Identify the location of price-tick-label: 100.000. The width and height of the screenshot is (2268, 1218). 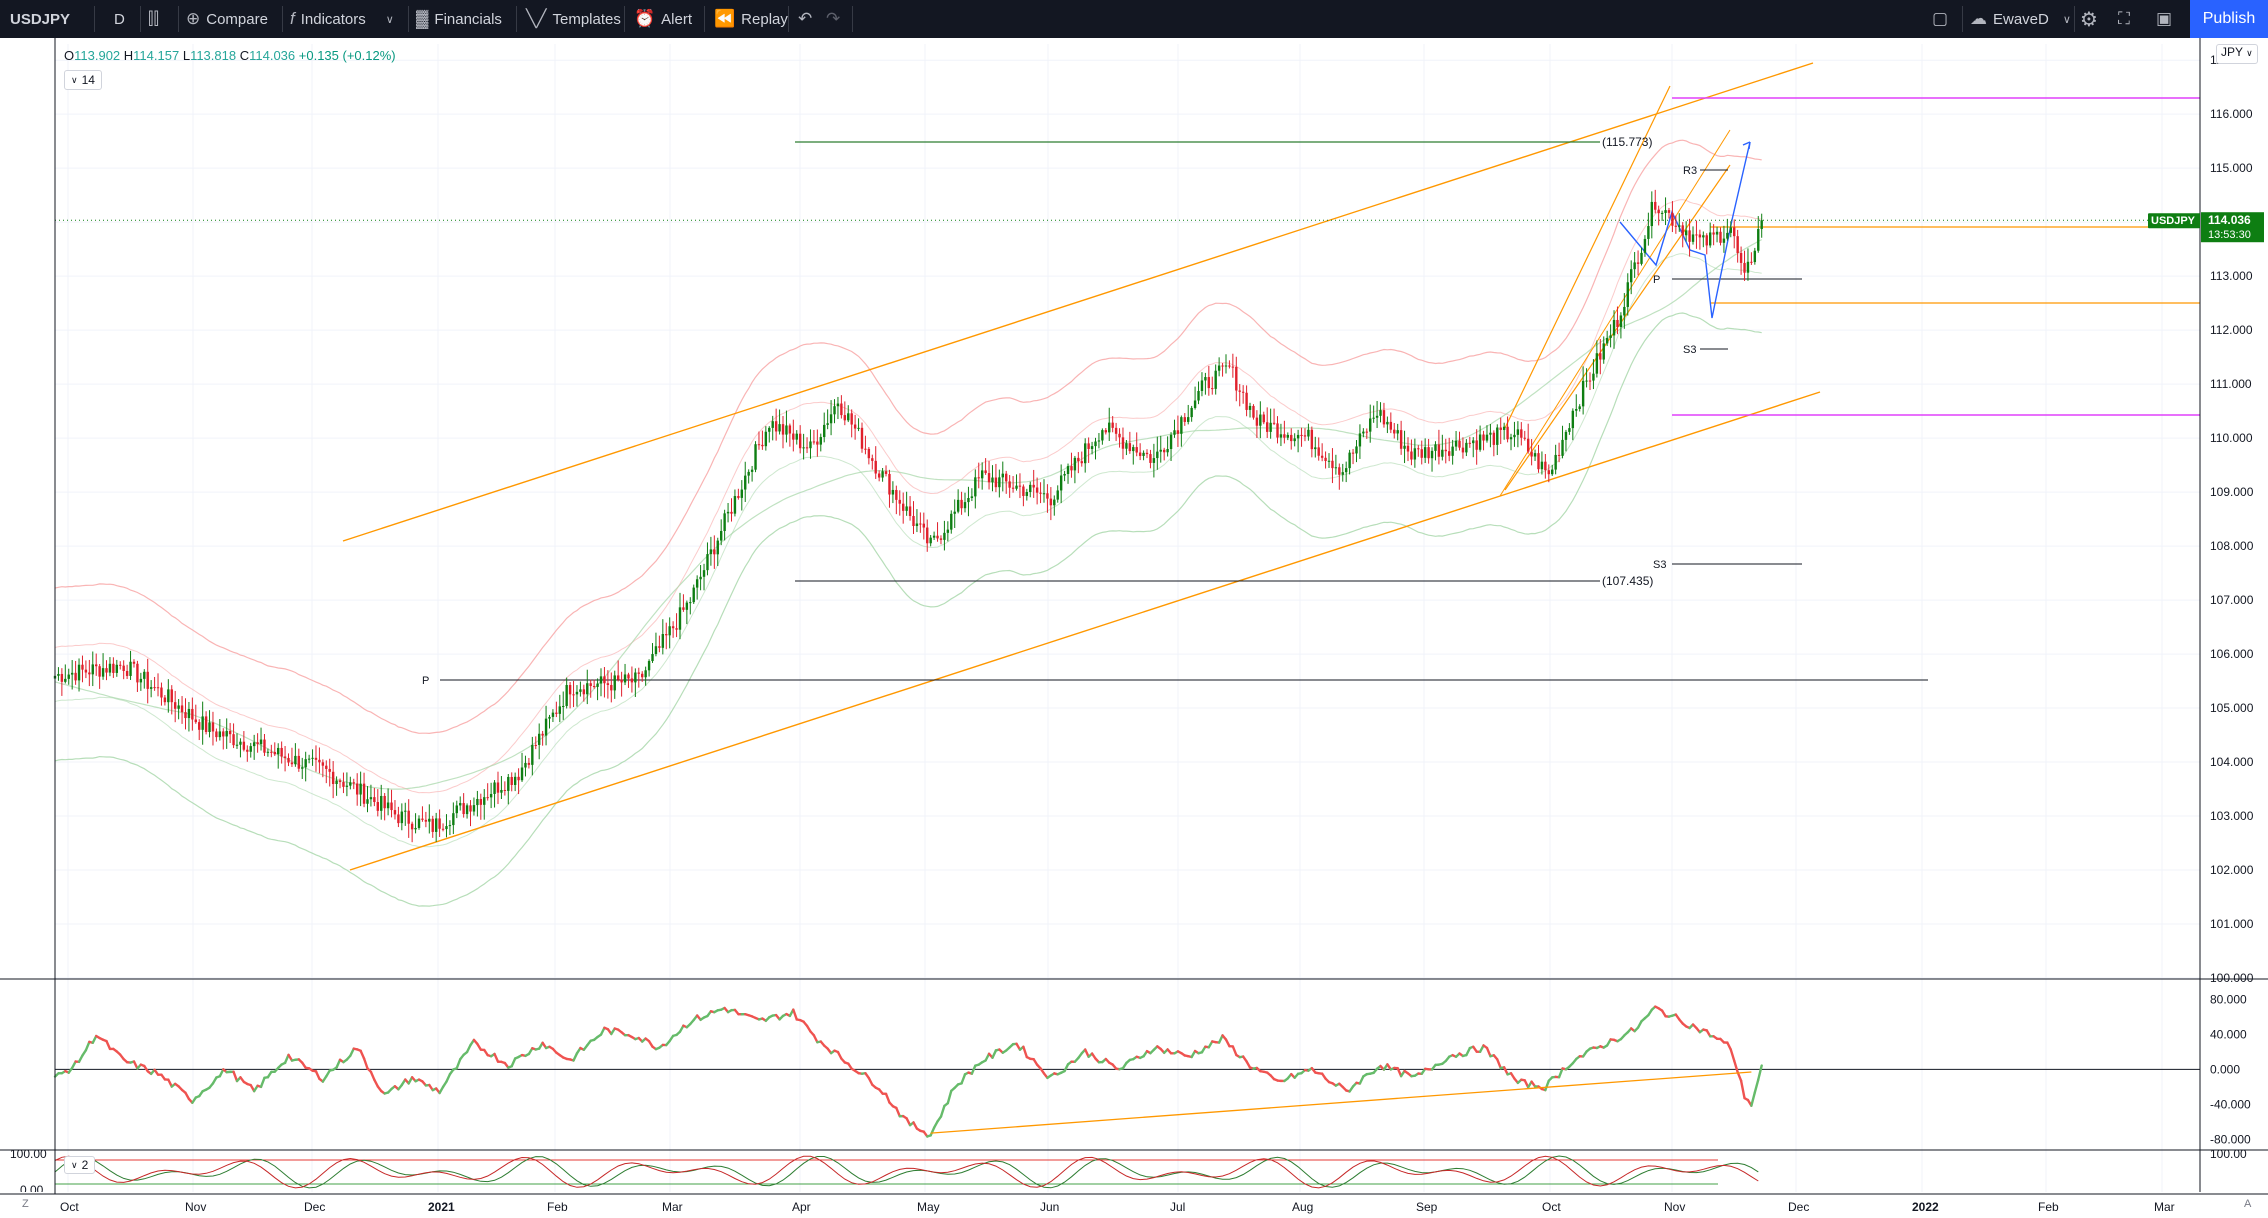
(2232, 978).